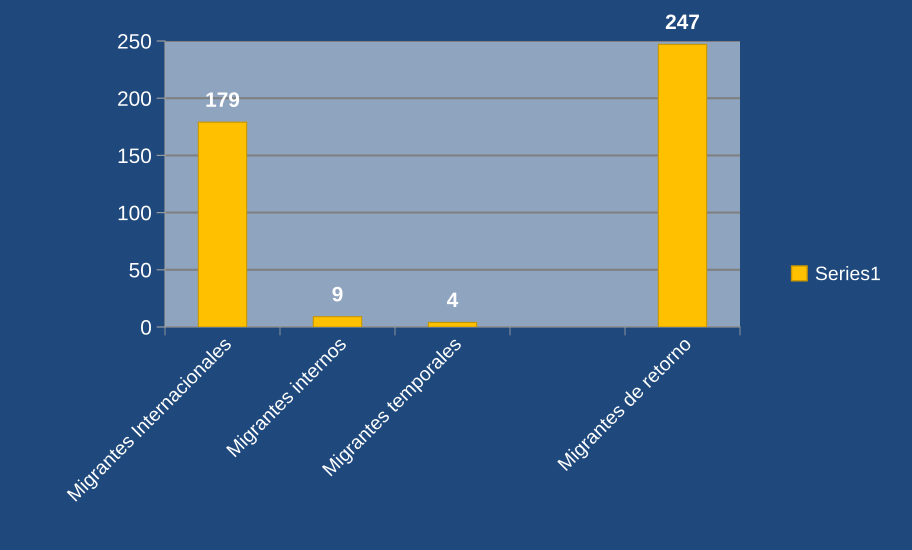 The height and width of the screenshot is (550, 912). Describe the element at coordinates (452, 299) in the screenshot. I see `data-label: 4` at that location.